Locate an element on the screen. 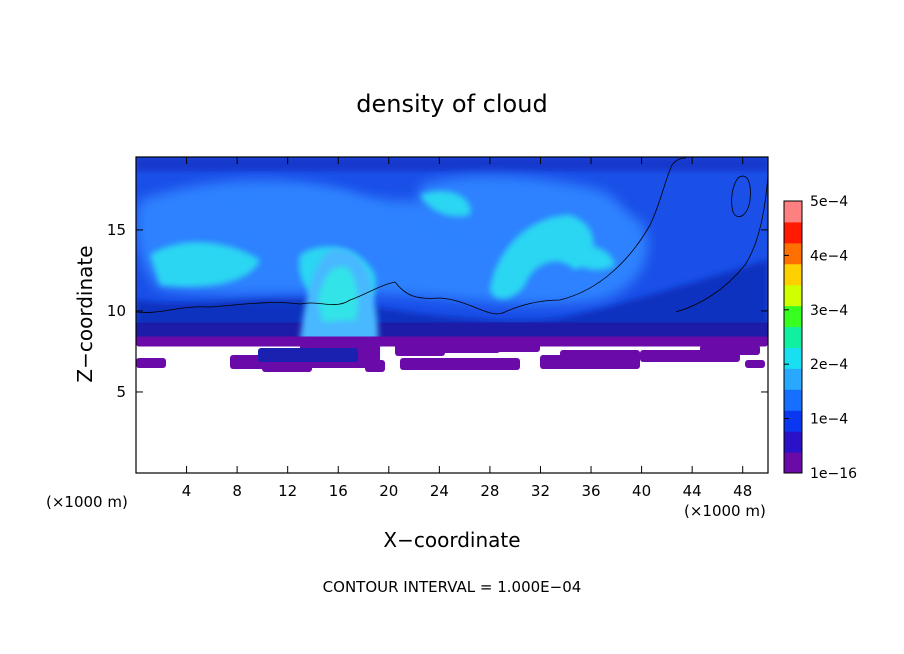  cloud-base-strip is located at coordinates (452, 330).